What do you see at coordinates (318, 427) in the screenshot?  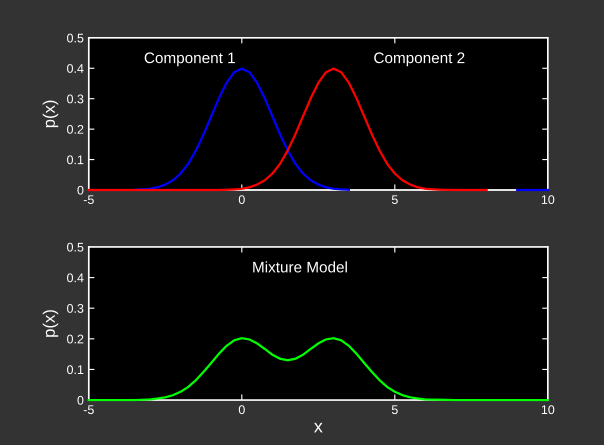 I see `x-axis-title: x` at bounding box center [318, 427].